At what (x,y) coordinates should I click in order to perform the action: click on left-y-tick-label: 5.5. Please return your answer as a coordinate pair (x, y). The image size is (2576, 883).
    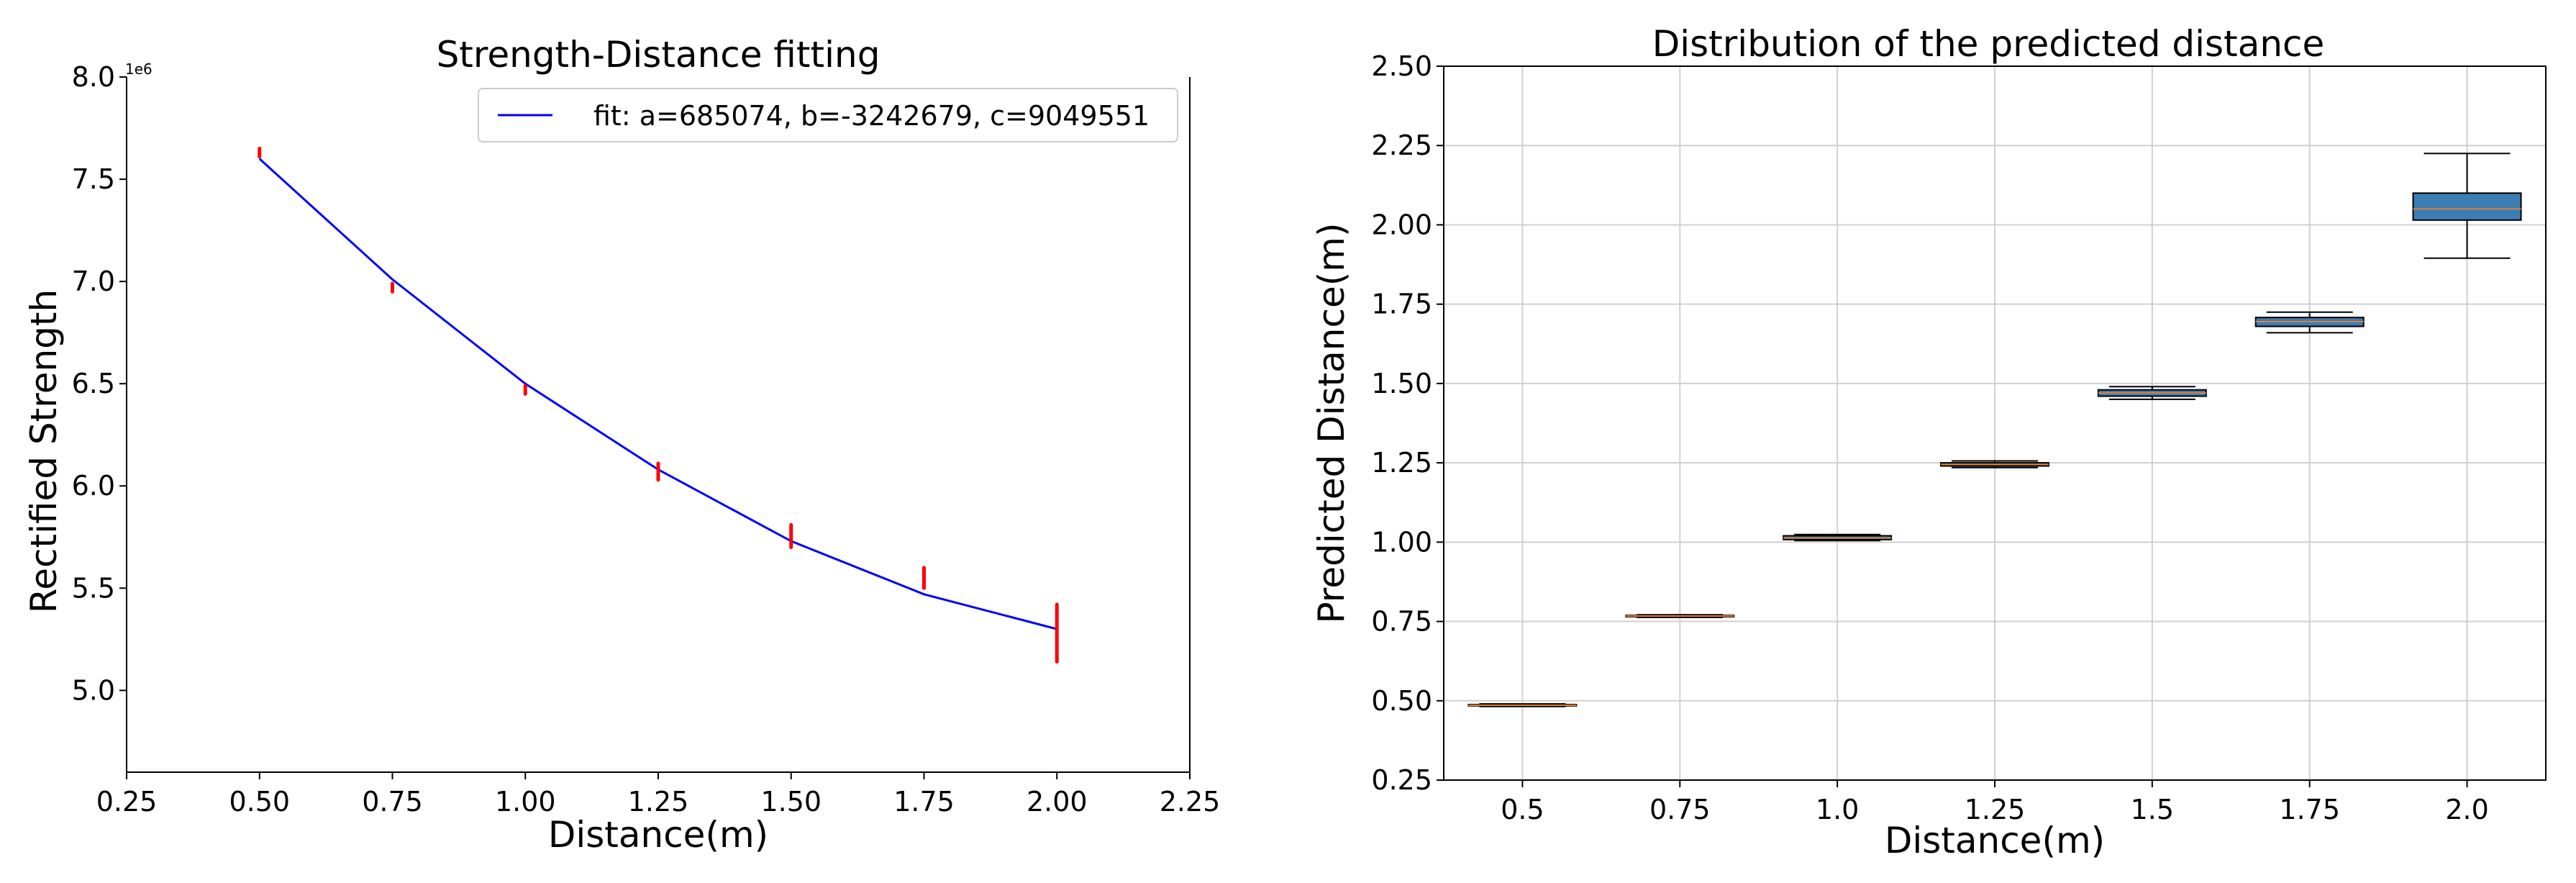
    Looking at the image, I should click on (93, 588).